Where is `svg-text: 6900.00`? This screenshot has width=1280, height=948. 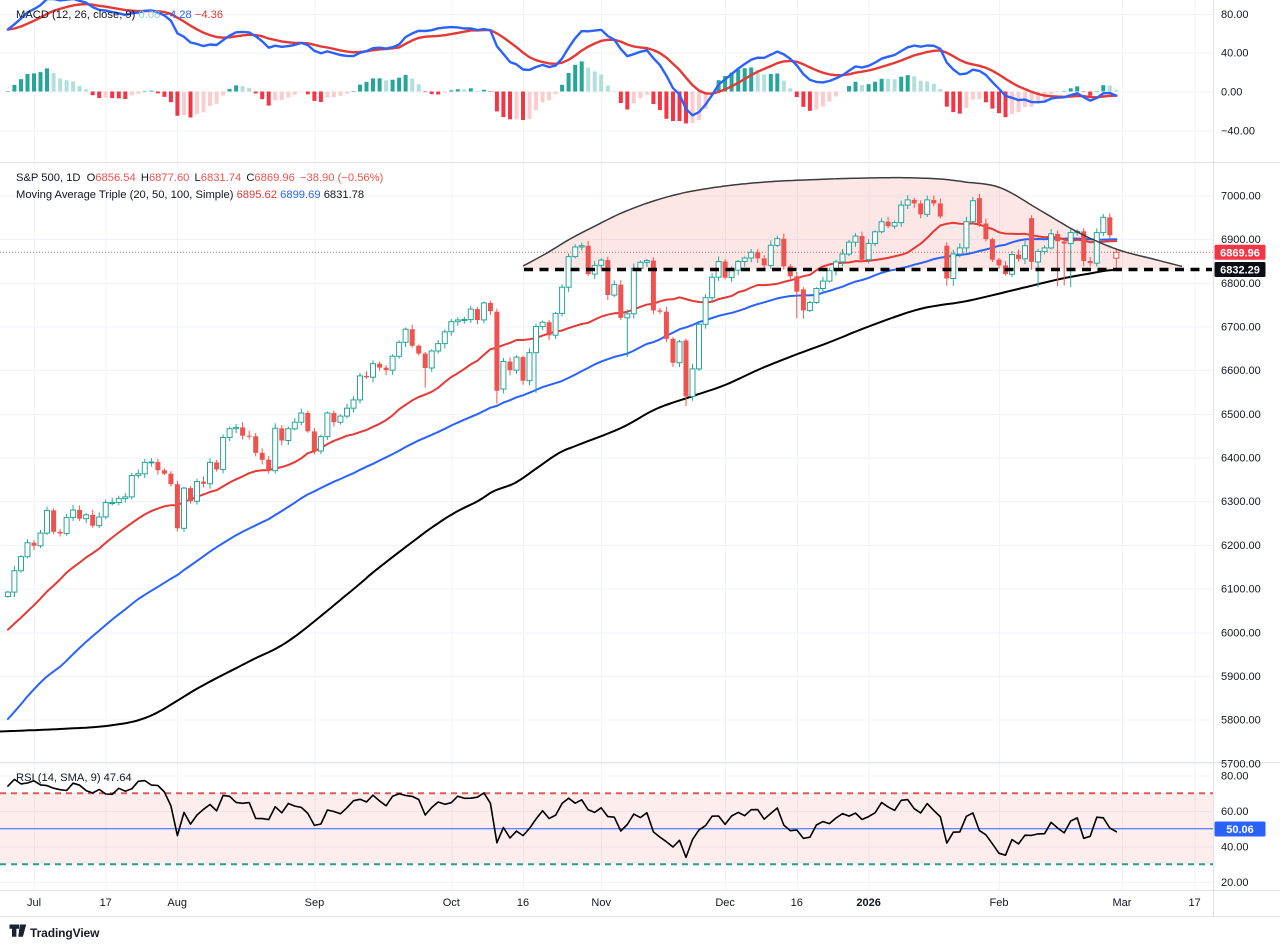
svg-text: 6900.00 is located at coordinates (1241, 240).